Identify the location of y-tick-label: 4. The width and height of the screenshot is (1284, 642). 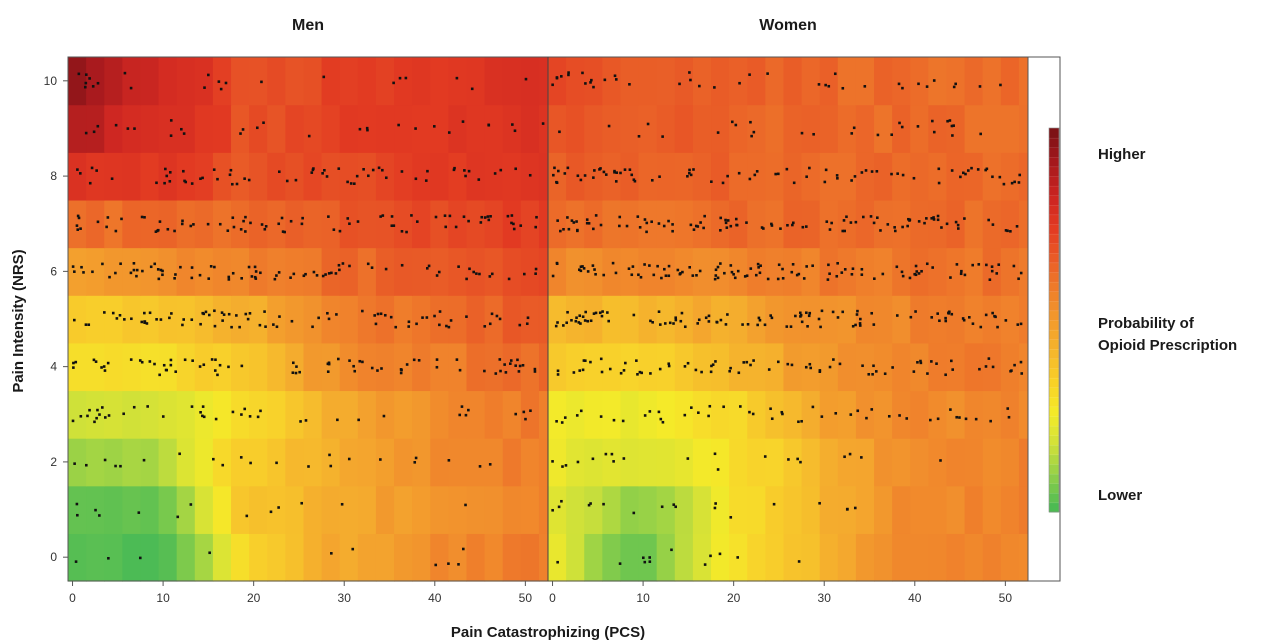
(53, 367).